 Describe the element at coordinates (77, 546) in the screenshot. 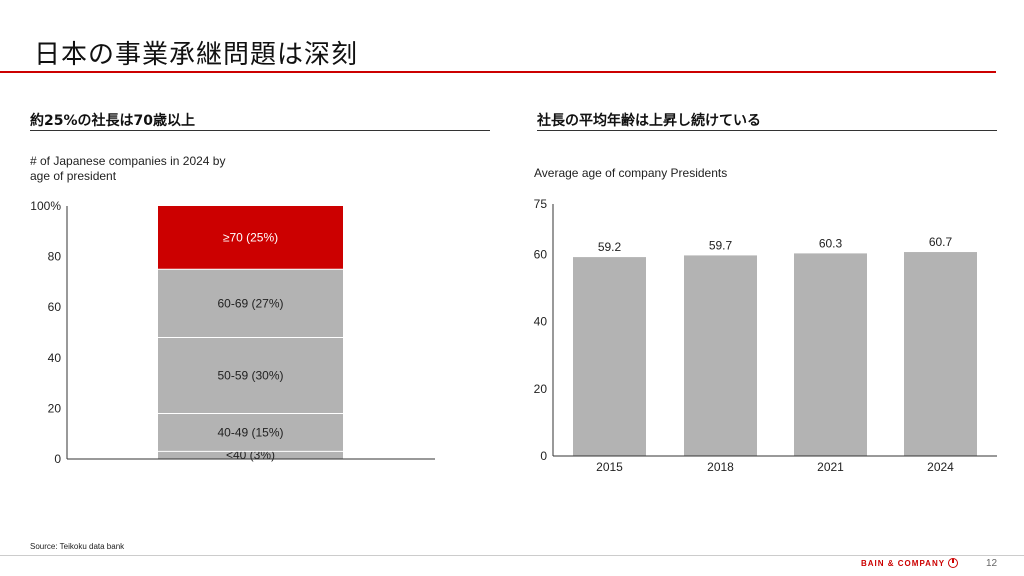

I see `source-note: Source: Teikoku data bank` at that location.